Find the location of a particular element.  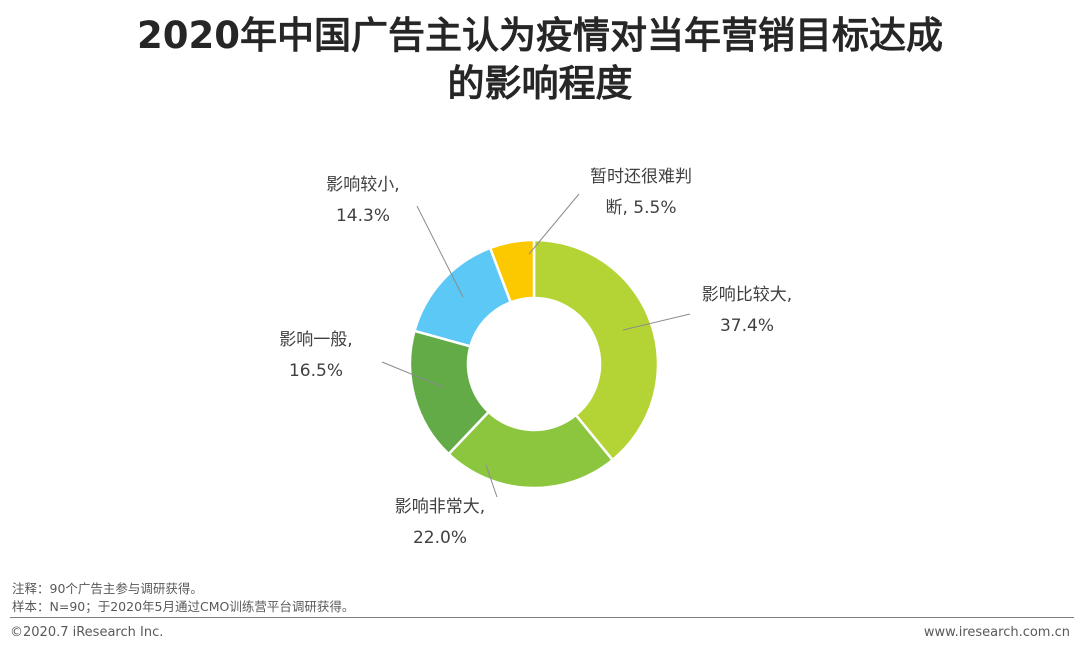

slice-label-line1-3: 影响一般, is located at coordinates (315, 340).